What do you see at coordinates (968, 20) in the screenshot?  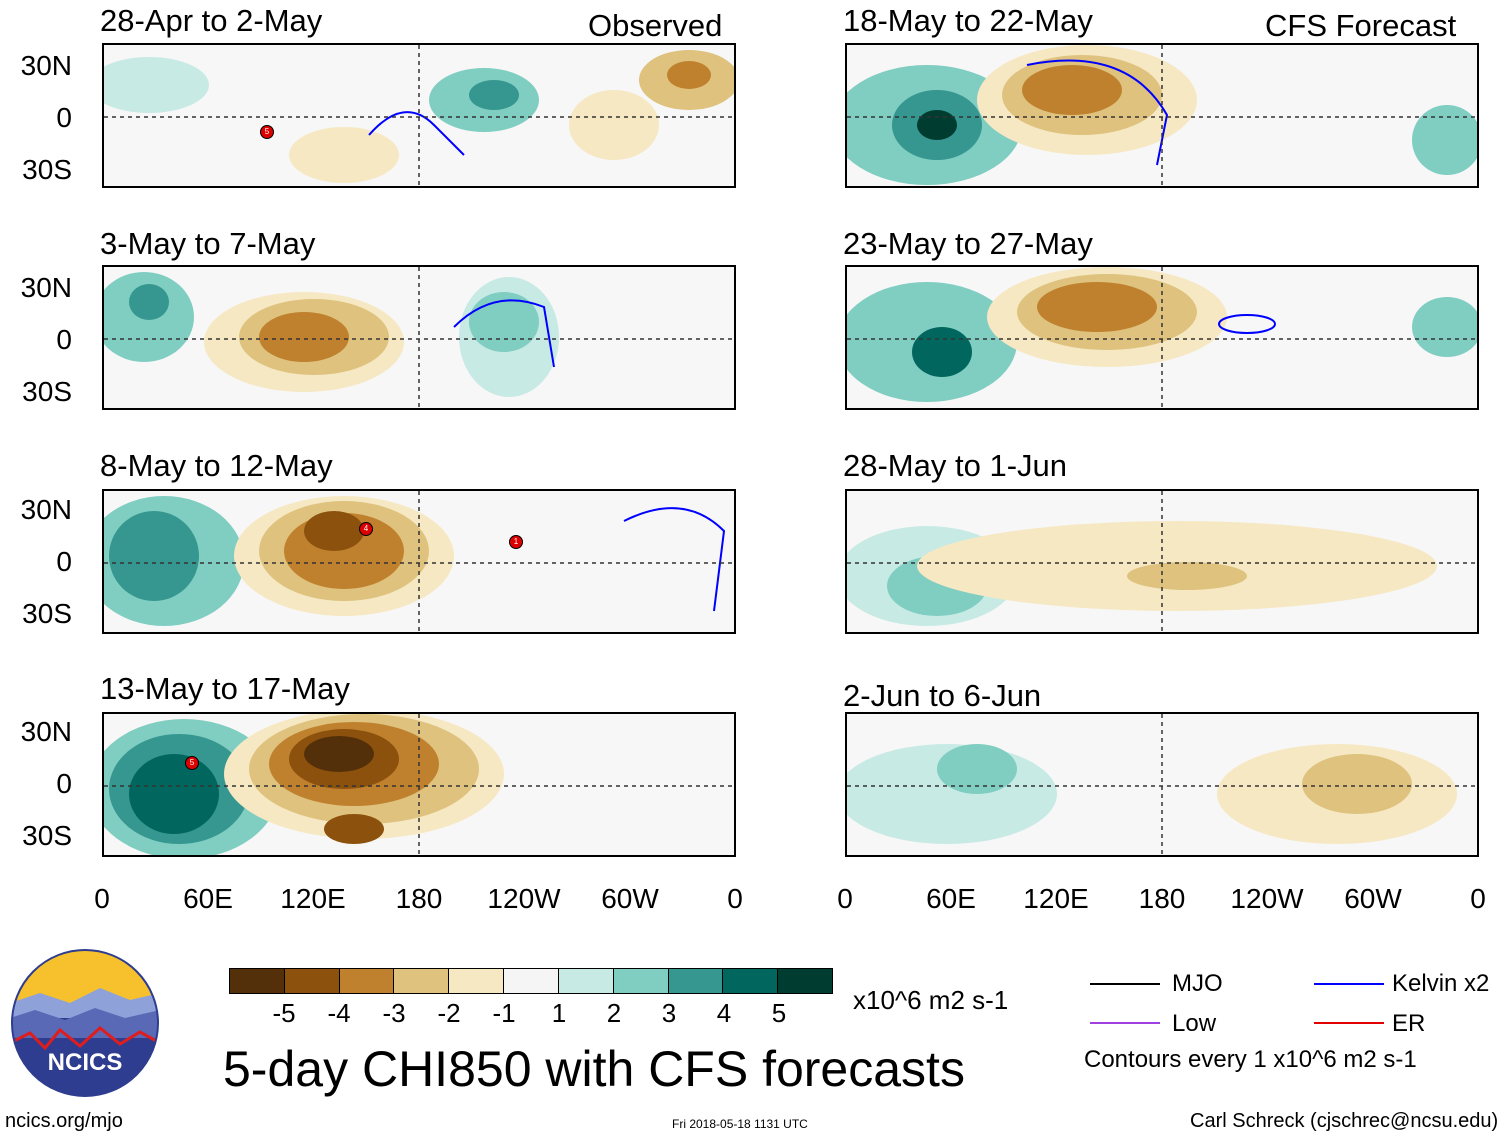 I see `panel-title-5: 18-May to 22-May` at bounding box center [968, 20].